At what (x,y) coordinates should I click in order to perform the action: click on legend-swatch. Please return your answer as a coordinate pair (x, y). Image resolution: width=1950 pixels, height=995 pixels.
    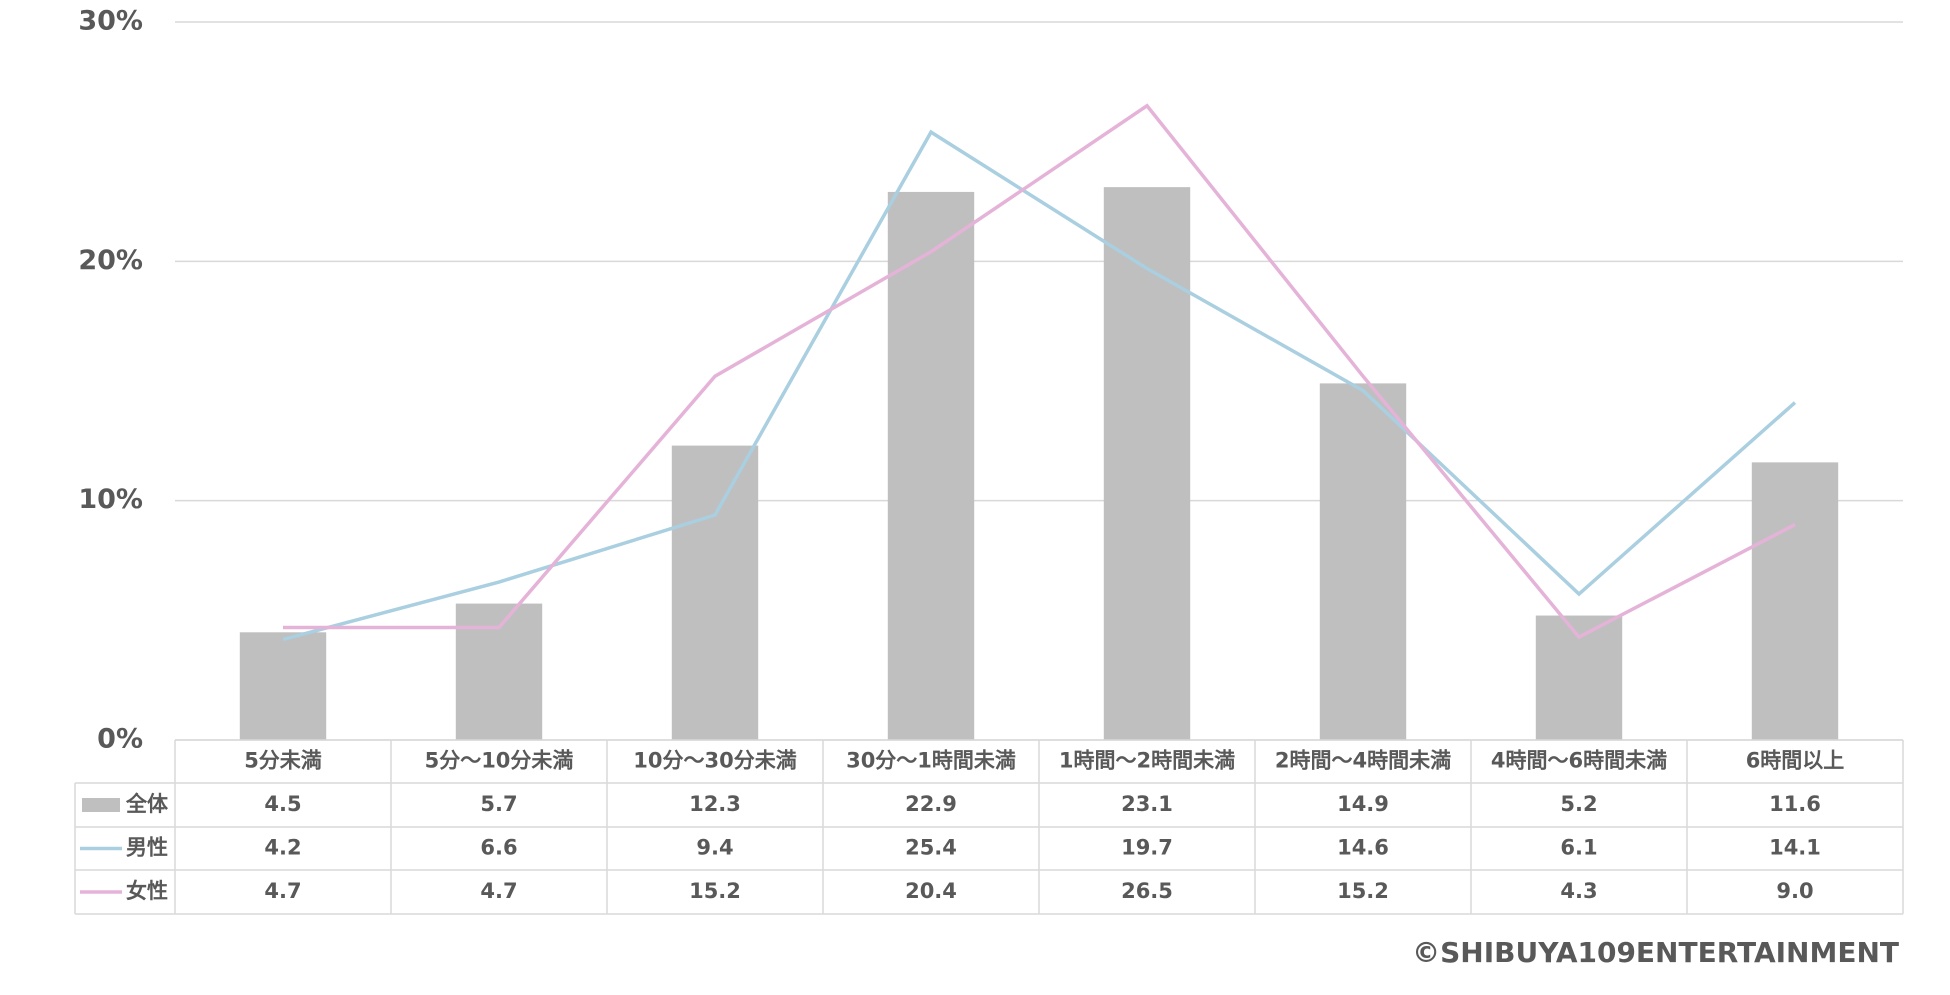
    Looking at the image, I should click on (101, 805).